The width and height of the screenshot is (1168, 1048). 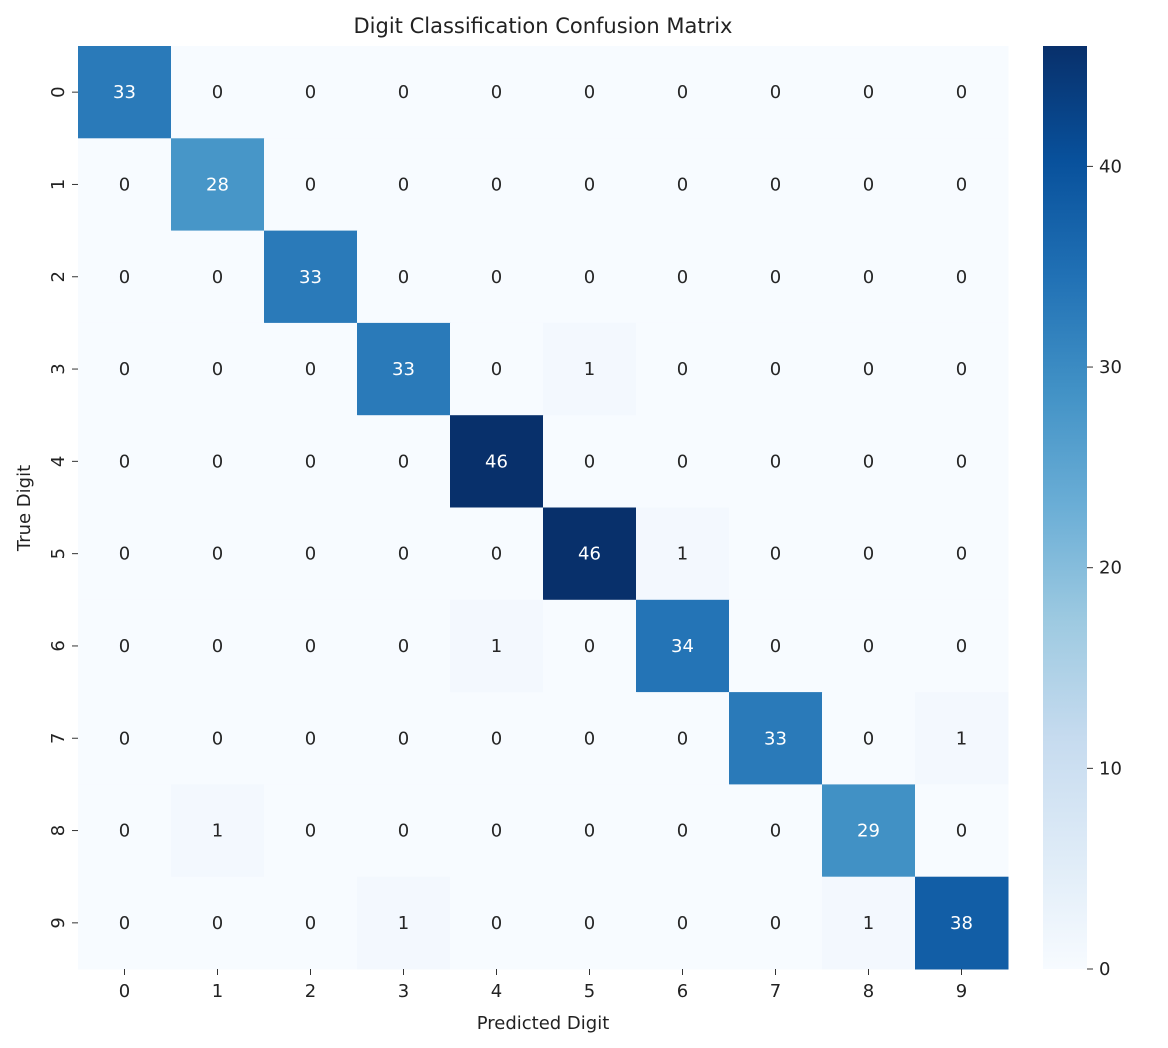 I want to click on y-tick-label: 1, so click(x=58, y=184).